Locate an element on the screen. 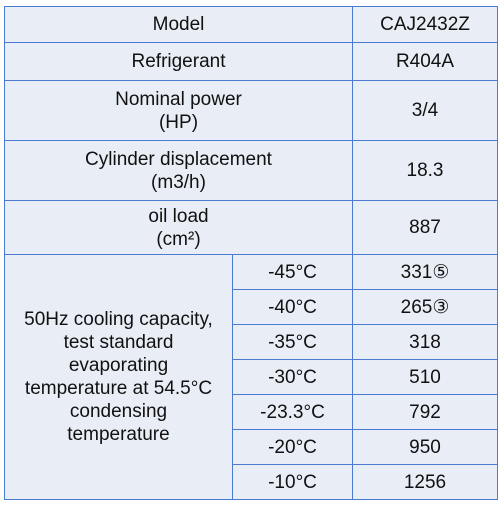 The height and width of the screenshot is (516, 502). label-line: Cylinder displacement is located at coordinates (178, 159).